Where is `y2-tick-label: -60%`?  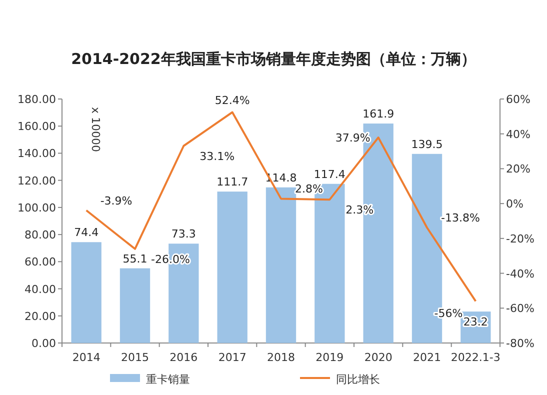
y2-tick-label: -60% is located at coordinates (520, 309).